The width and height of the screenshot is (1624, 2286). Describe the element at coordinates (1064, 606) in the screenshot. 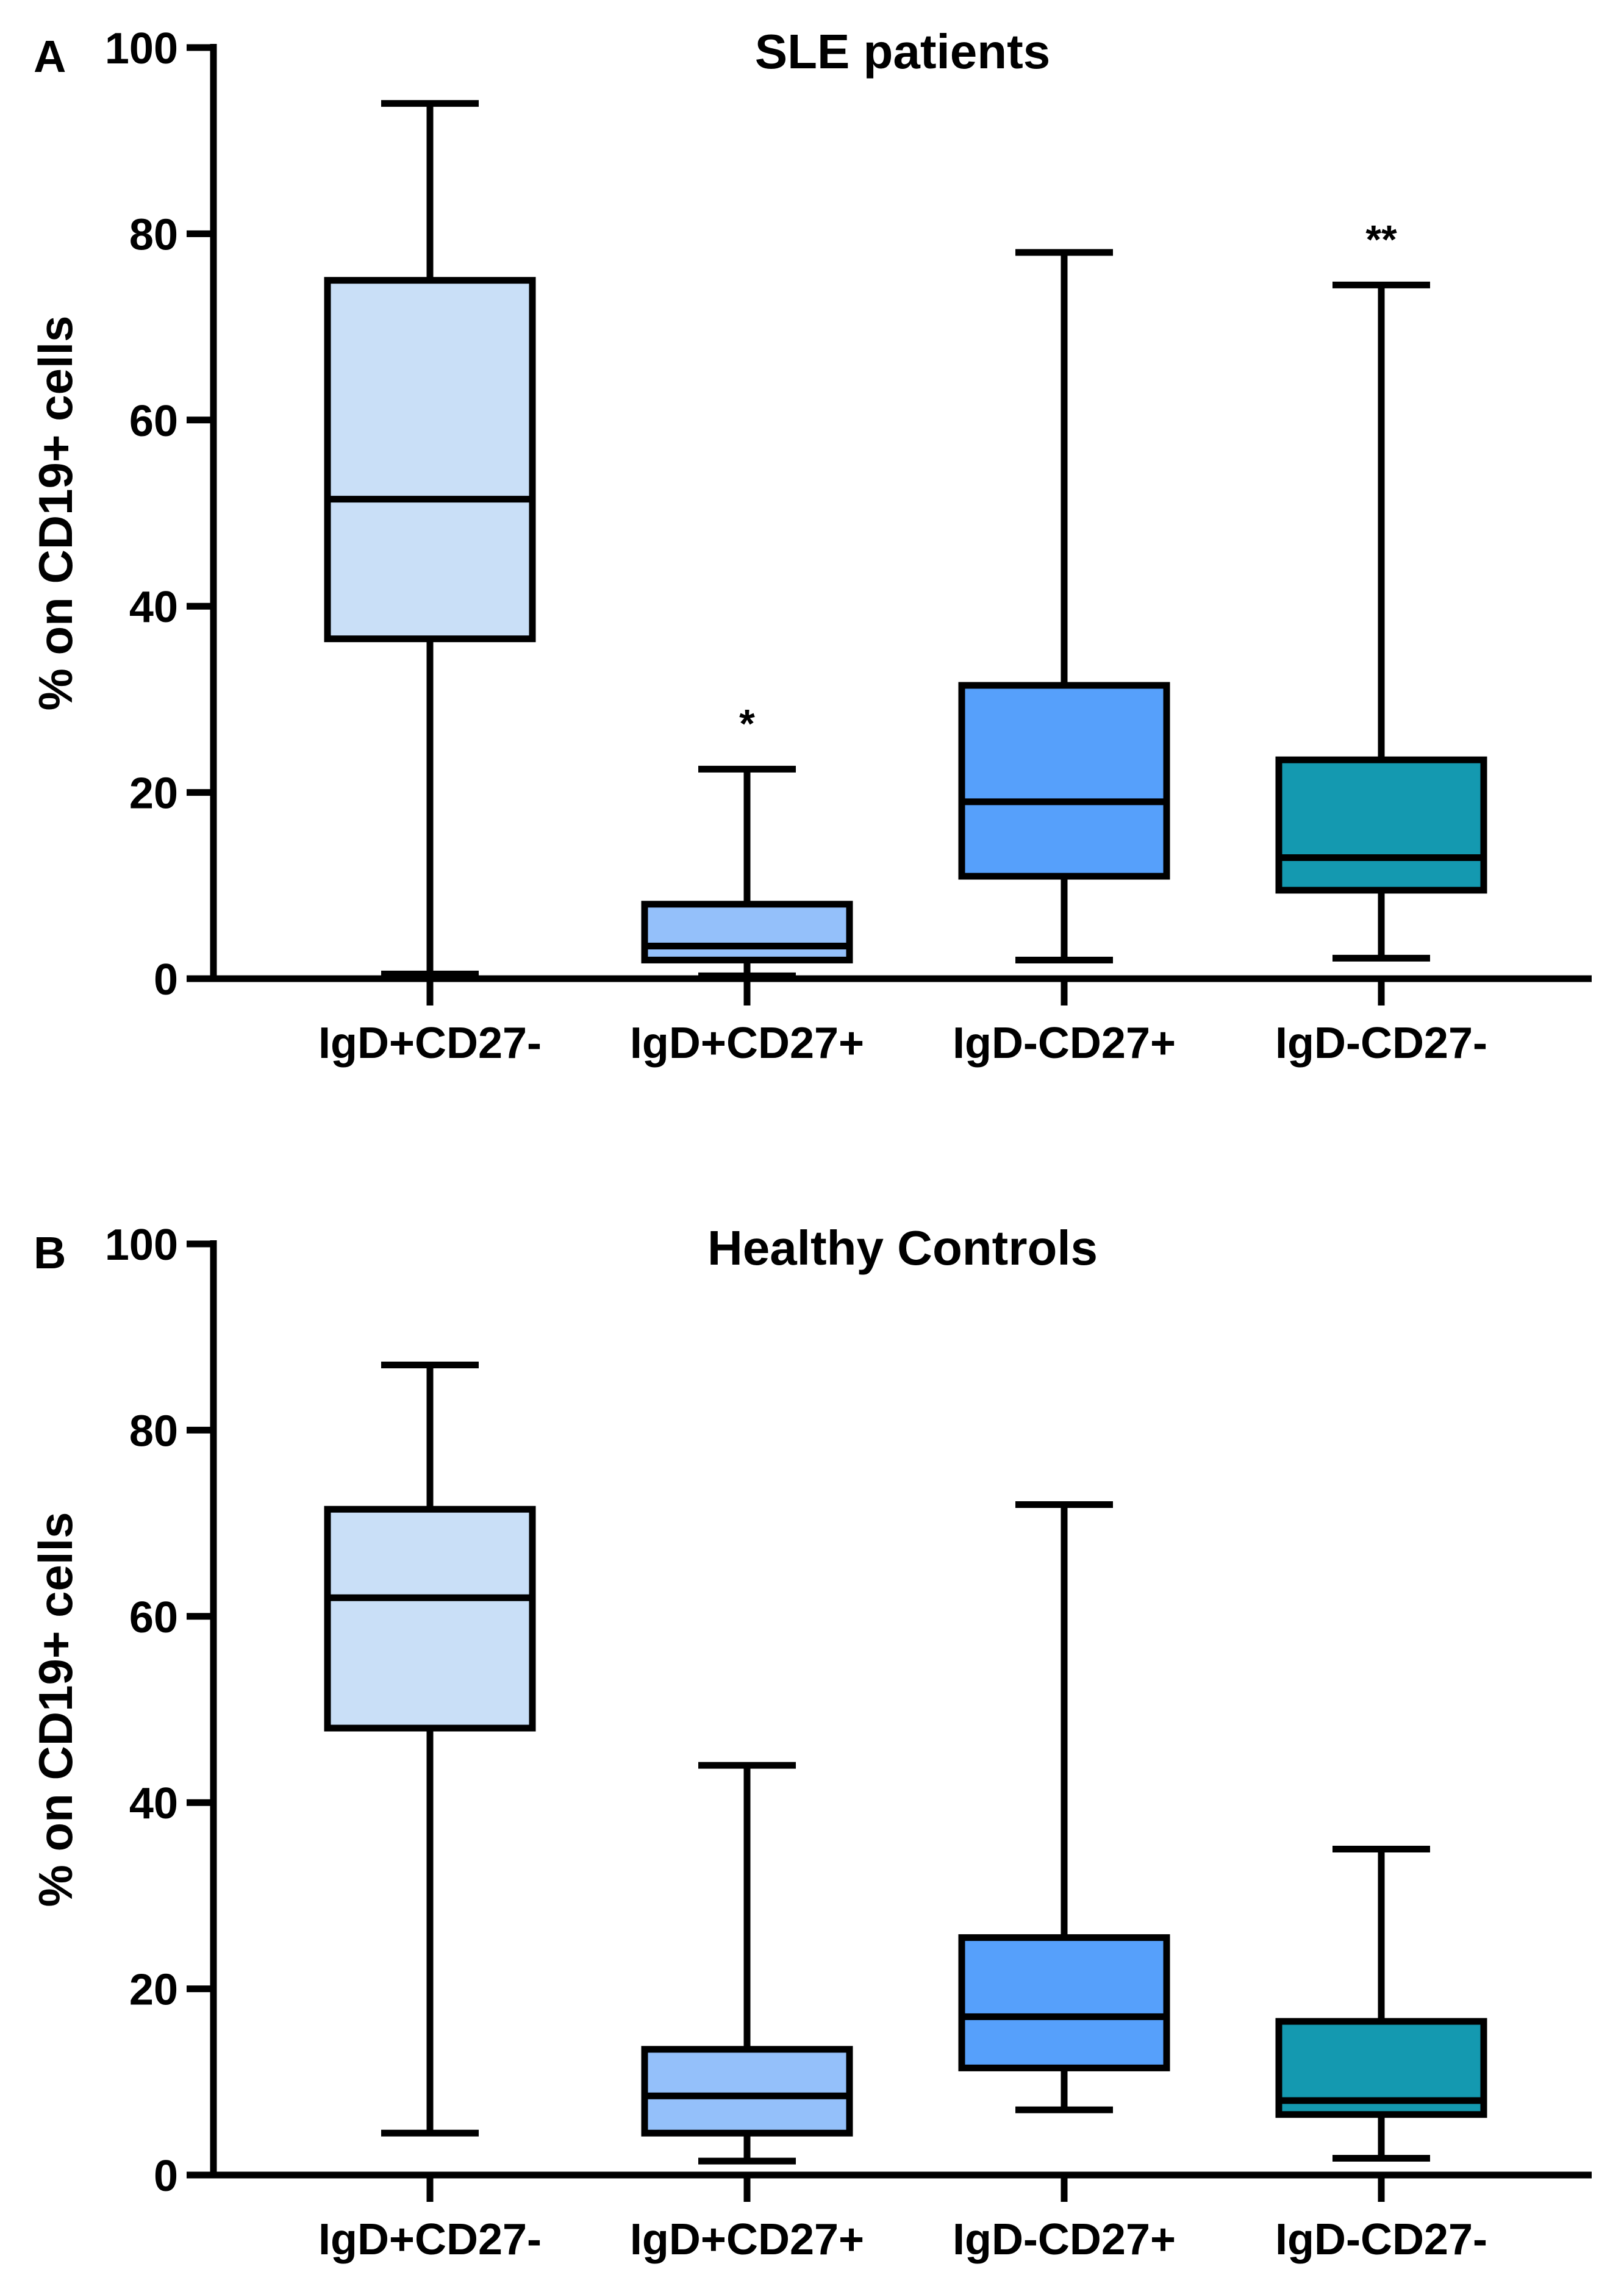

I see `chart-a-box-IgD-CD27+` at that location.